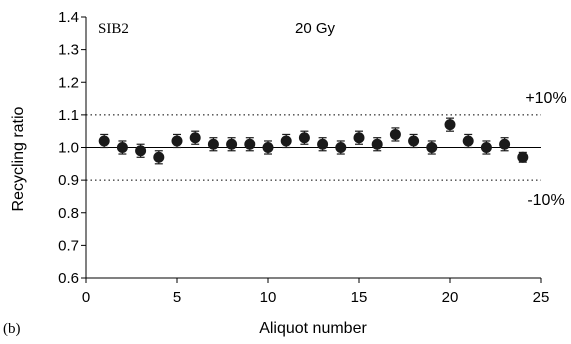  I want to click on bound-label-lower: -10%, so click(545, 200).